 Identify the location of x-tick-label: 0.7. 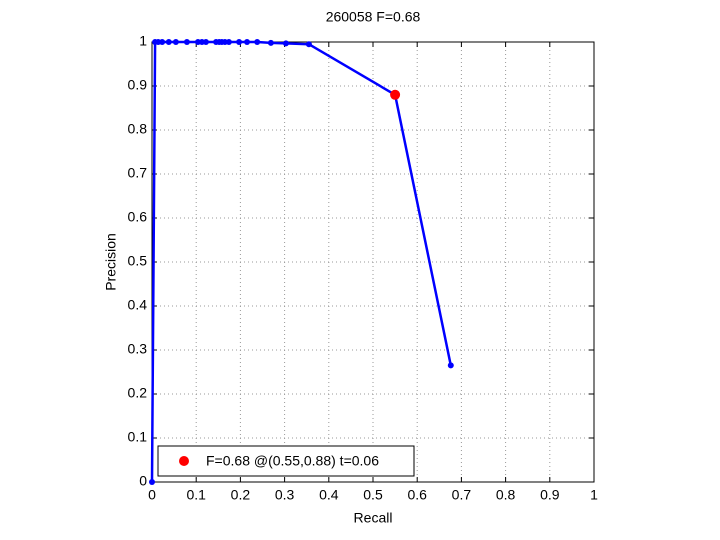
(462, 495).